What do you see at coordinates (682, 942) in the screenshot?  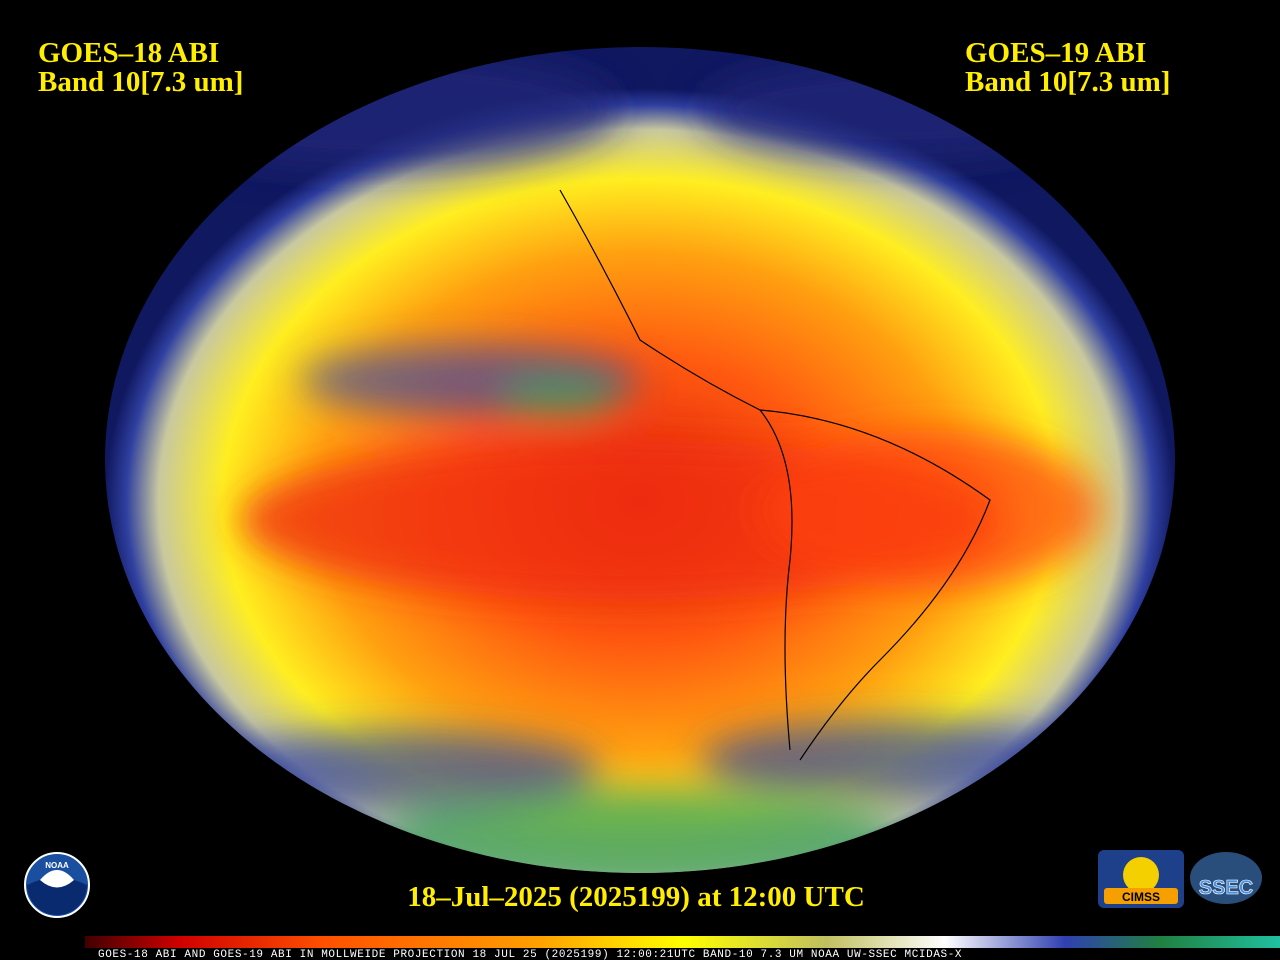 I see `color-bar` at bounding box center [682, 942].